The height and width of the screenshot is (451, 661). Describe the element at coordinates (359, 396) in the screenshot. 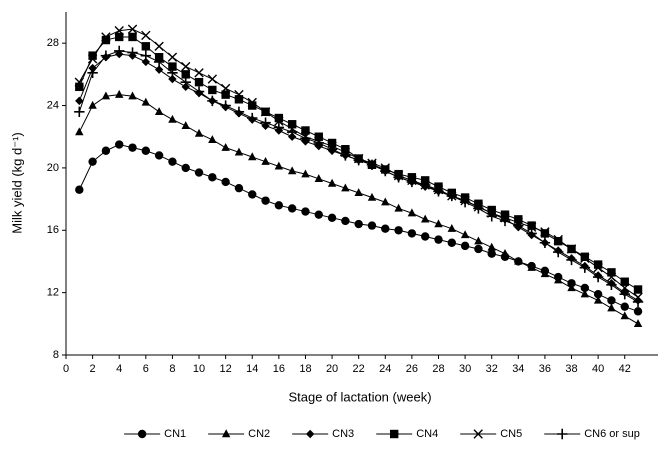

I see `x-axis-label: Stage of lactation (week)` at that location.